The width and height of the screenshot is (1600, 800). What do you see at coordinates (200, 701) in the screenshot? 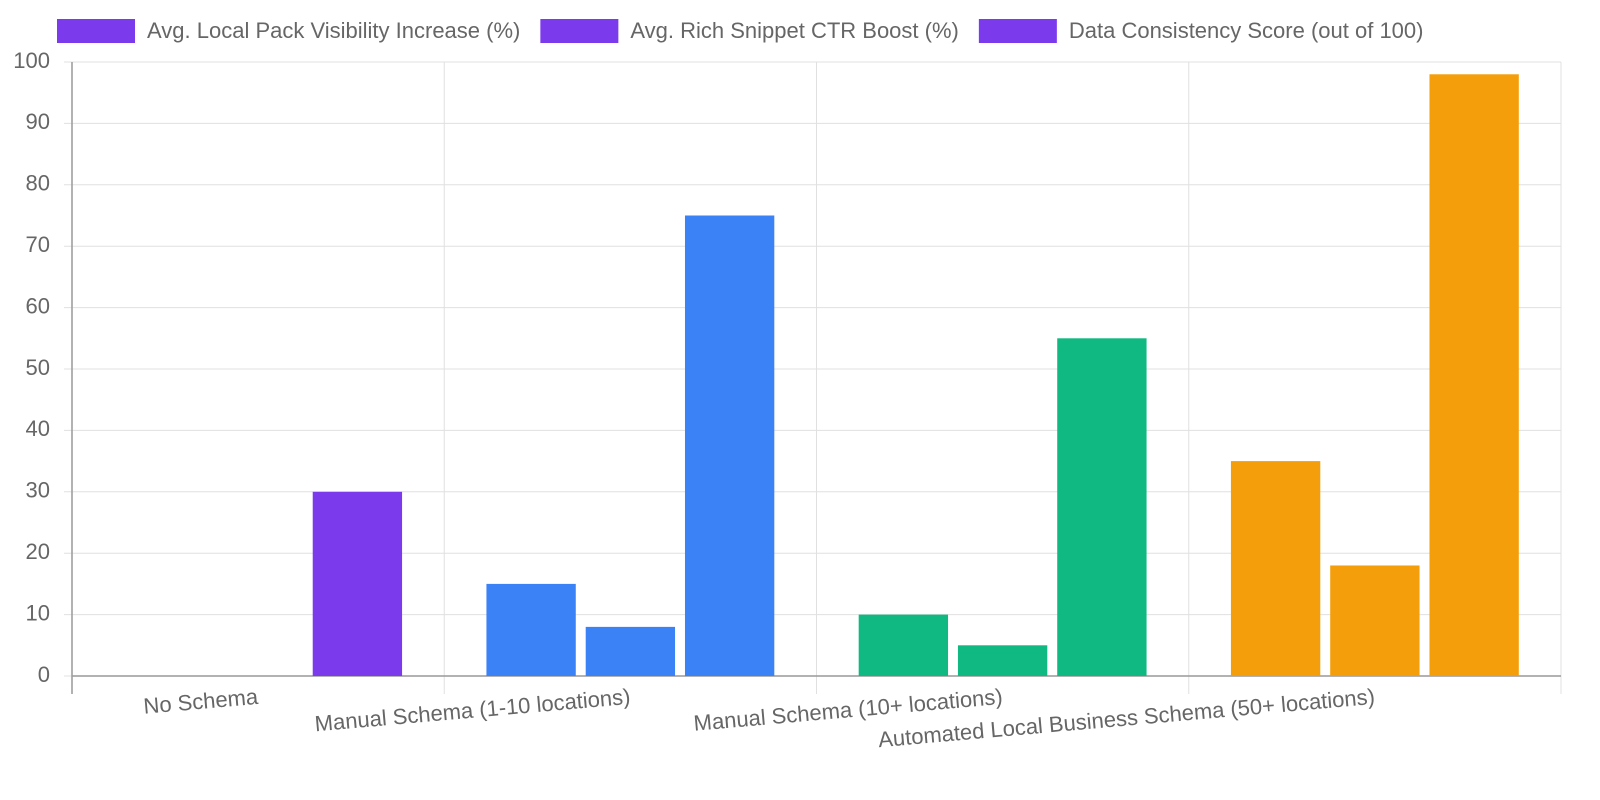
I see `x-tick-label: No Schema` at bounding box center [200, 701].